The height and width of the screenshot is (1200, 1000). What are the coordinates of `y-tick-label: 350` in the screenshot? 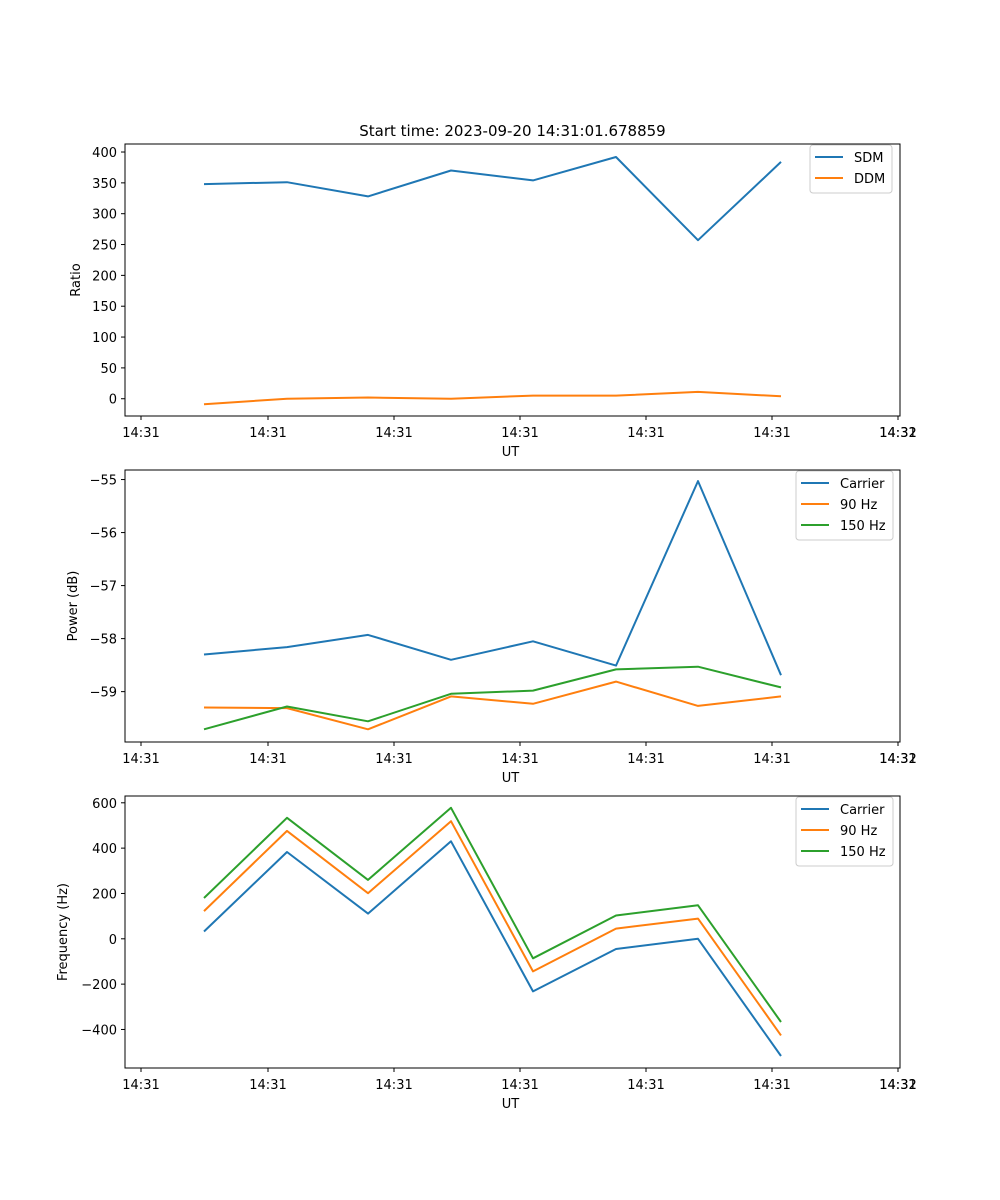 It's located at (104, 184).